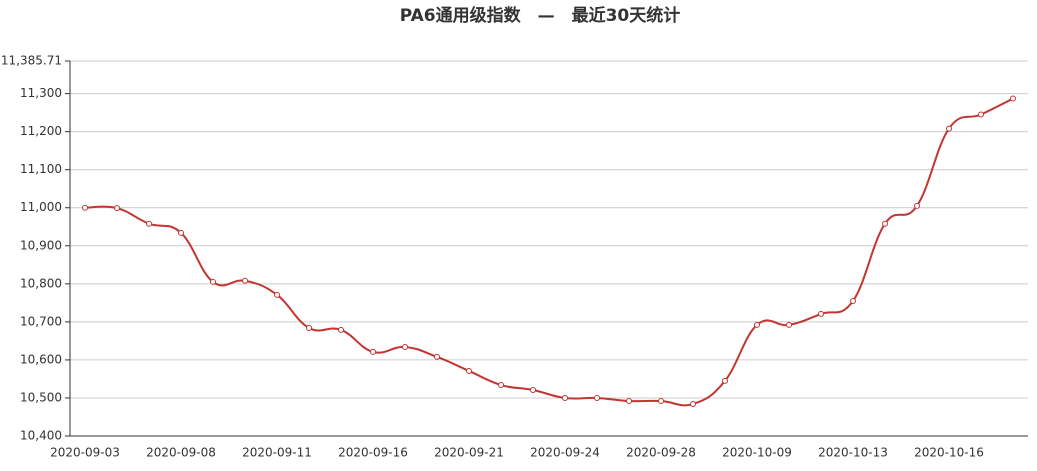 The height and width of the screenshot is (471, 1037). Describe the element at coordinates (373, 453) in the screenshot. I see `x-tick-label: 2020-09-16` at that location.